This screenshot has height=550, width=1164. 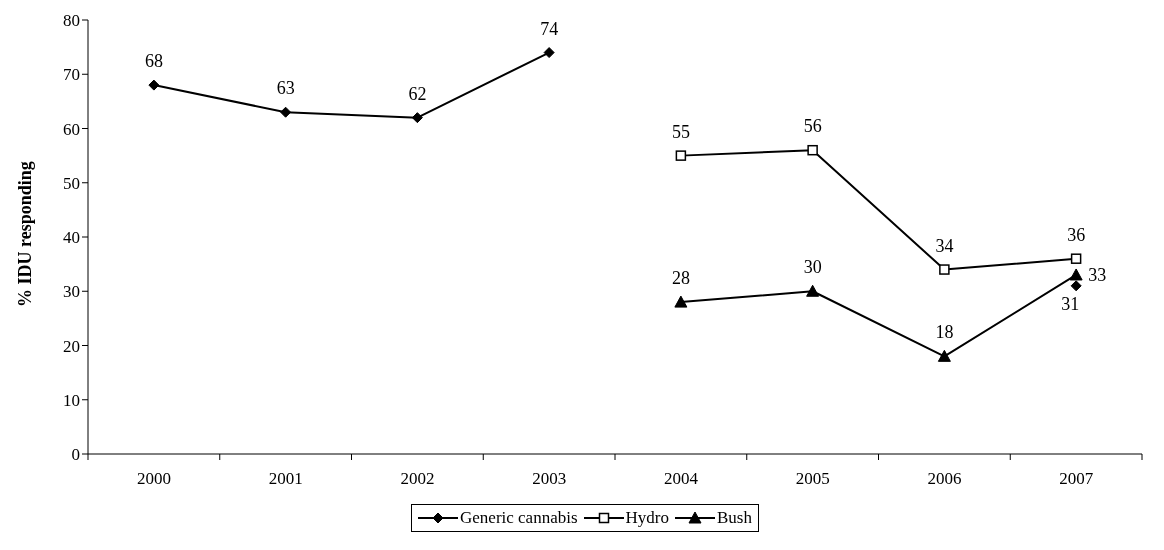 What do you see at coordinates (812, 126) in the screenshot?
I see `data-label: 56` at bounding box center [812, 126].